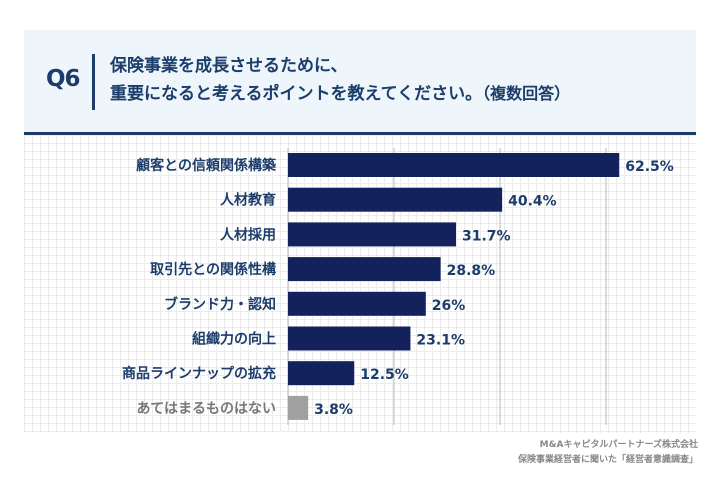 The image size is (720, 480). Describe the element at coordinates (229, 66) in the screenshot. I see `question-line-1: 保険事業を成長させるために、` at that location.